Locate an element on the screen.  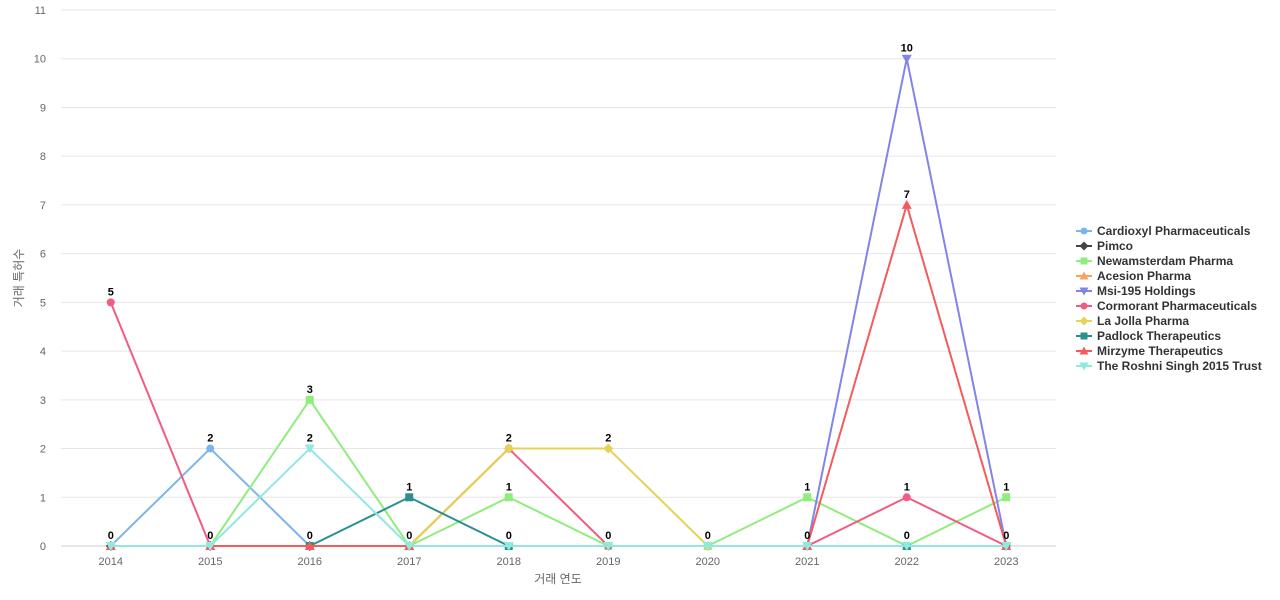
legend-item: Msi-195 Holdings is located at coordinates (1136, 291).